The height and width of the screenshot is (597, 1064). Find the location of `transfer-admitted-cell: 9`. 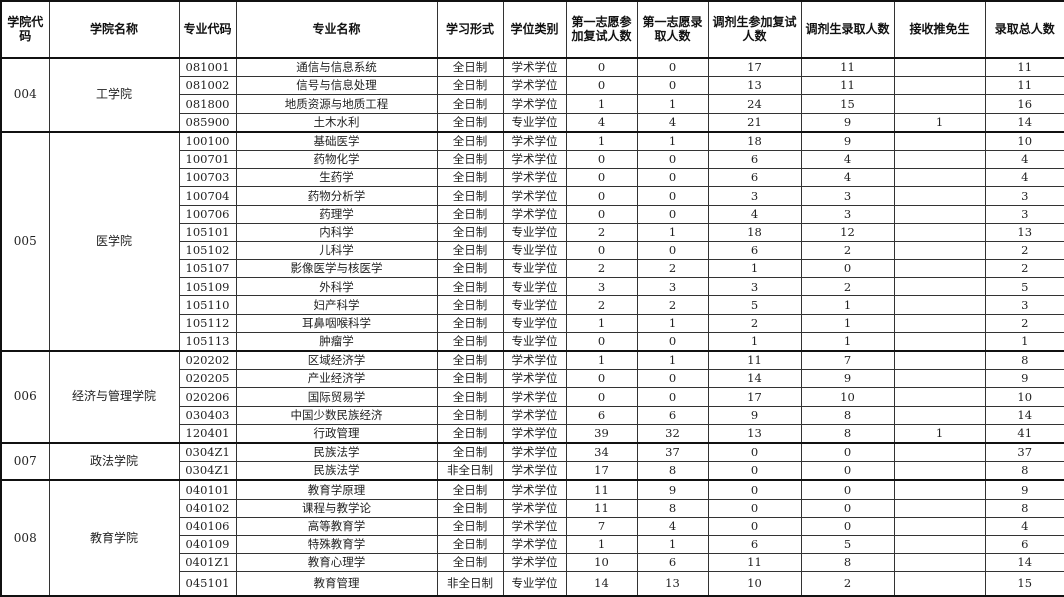

transfer-admitted-cell: 9 is located at coordinates (847, 140).